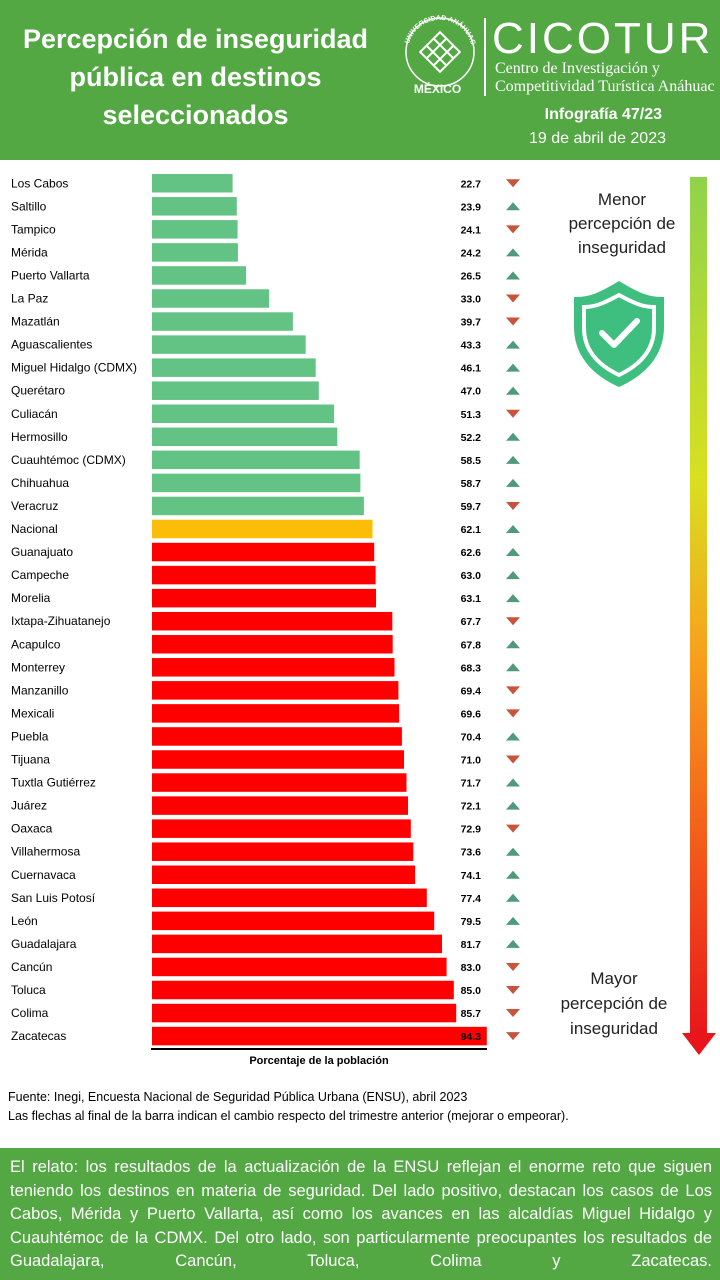  I want to click on title-line-2: pública en destinos, so click(195, 77).